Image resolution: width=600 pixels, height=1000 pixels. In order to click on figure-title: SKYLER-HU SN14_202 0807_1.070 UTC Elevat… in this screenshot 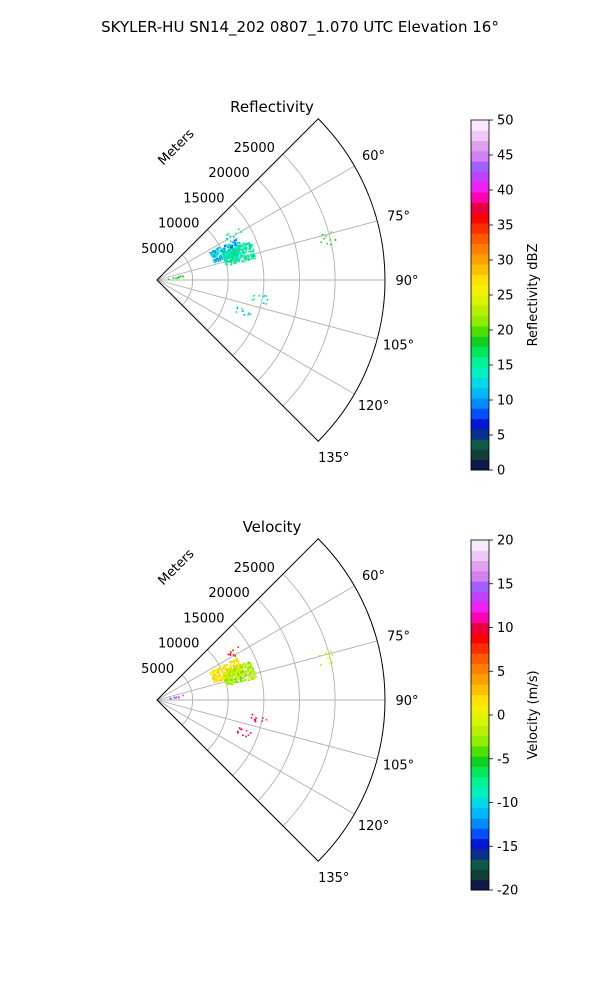, I will do `click(300, 27)`.